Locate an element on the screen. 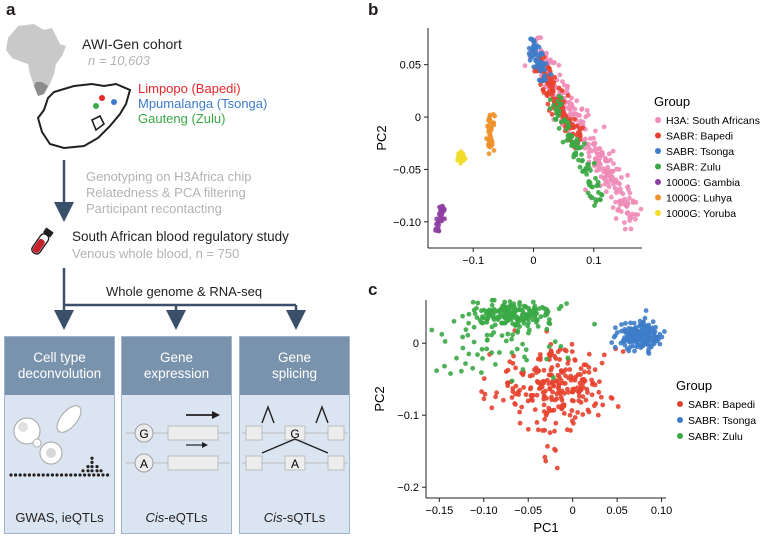 The height and width of the screenshot is (540, 780). allele-g-splice: G is located at coordinates (294, 434).